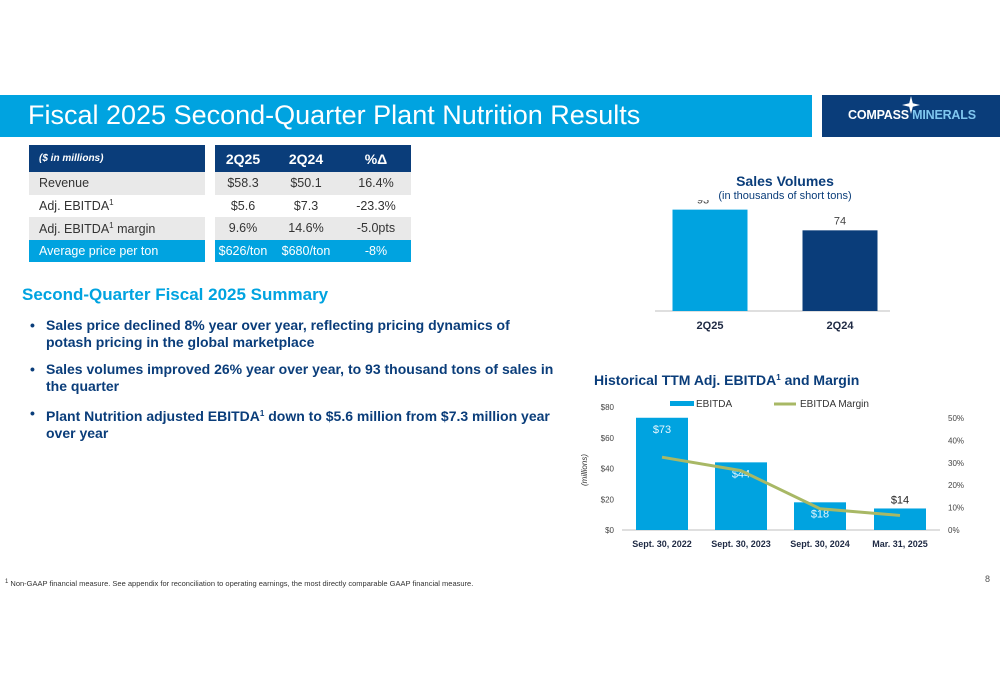 The height and width of the screenshot is (685, 1000). I want to click on table-header-2q24: 2Q24, so click(306, 158).